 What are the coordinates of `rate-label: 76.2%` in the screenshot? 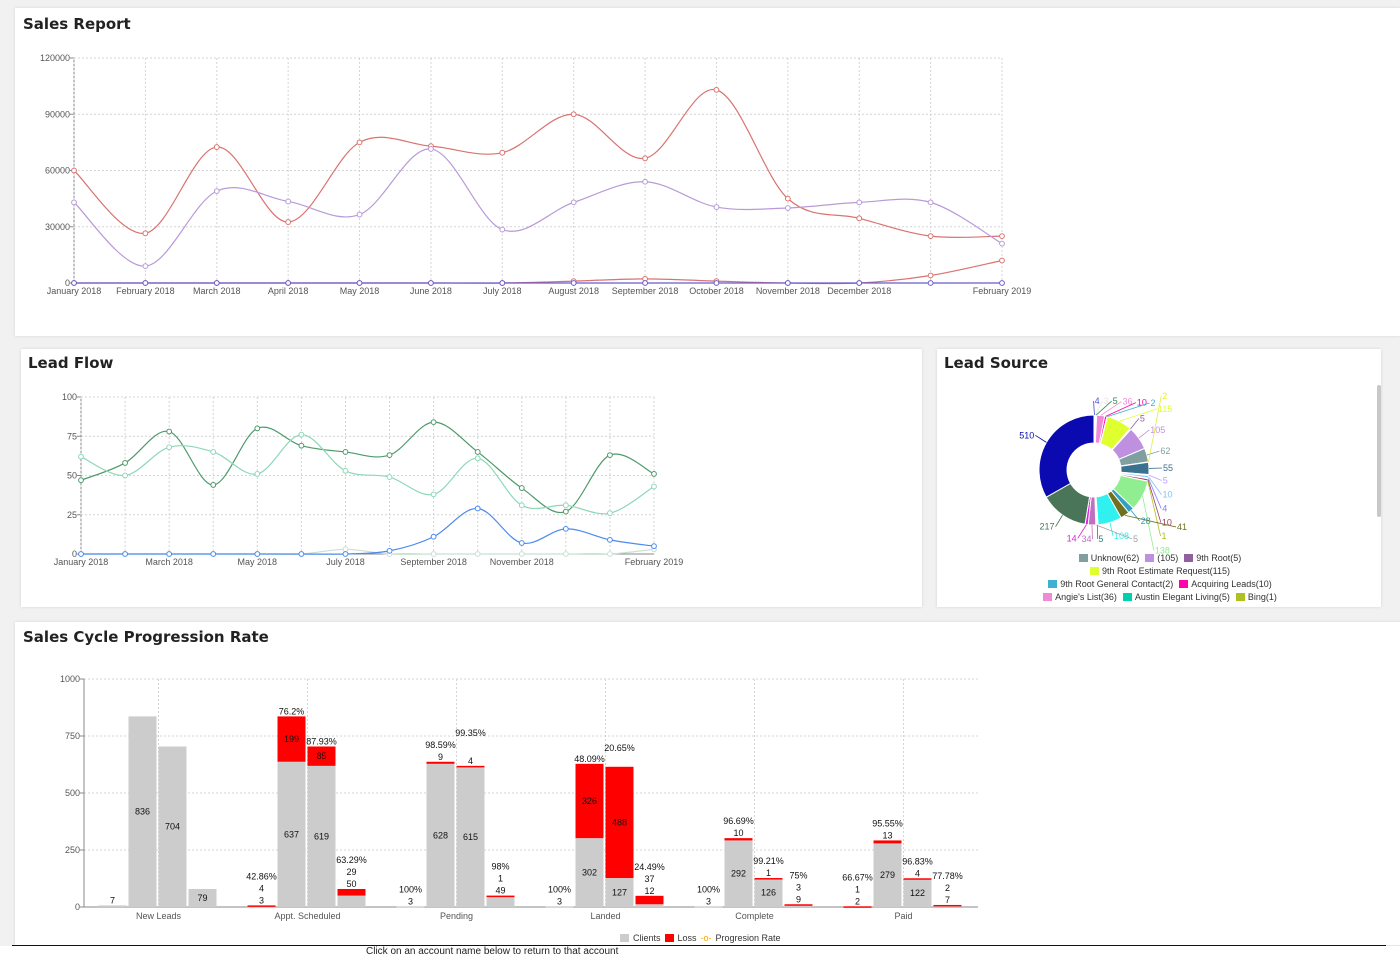 It's located at (292, 711).